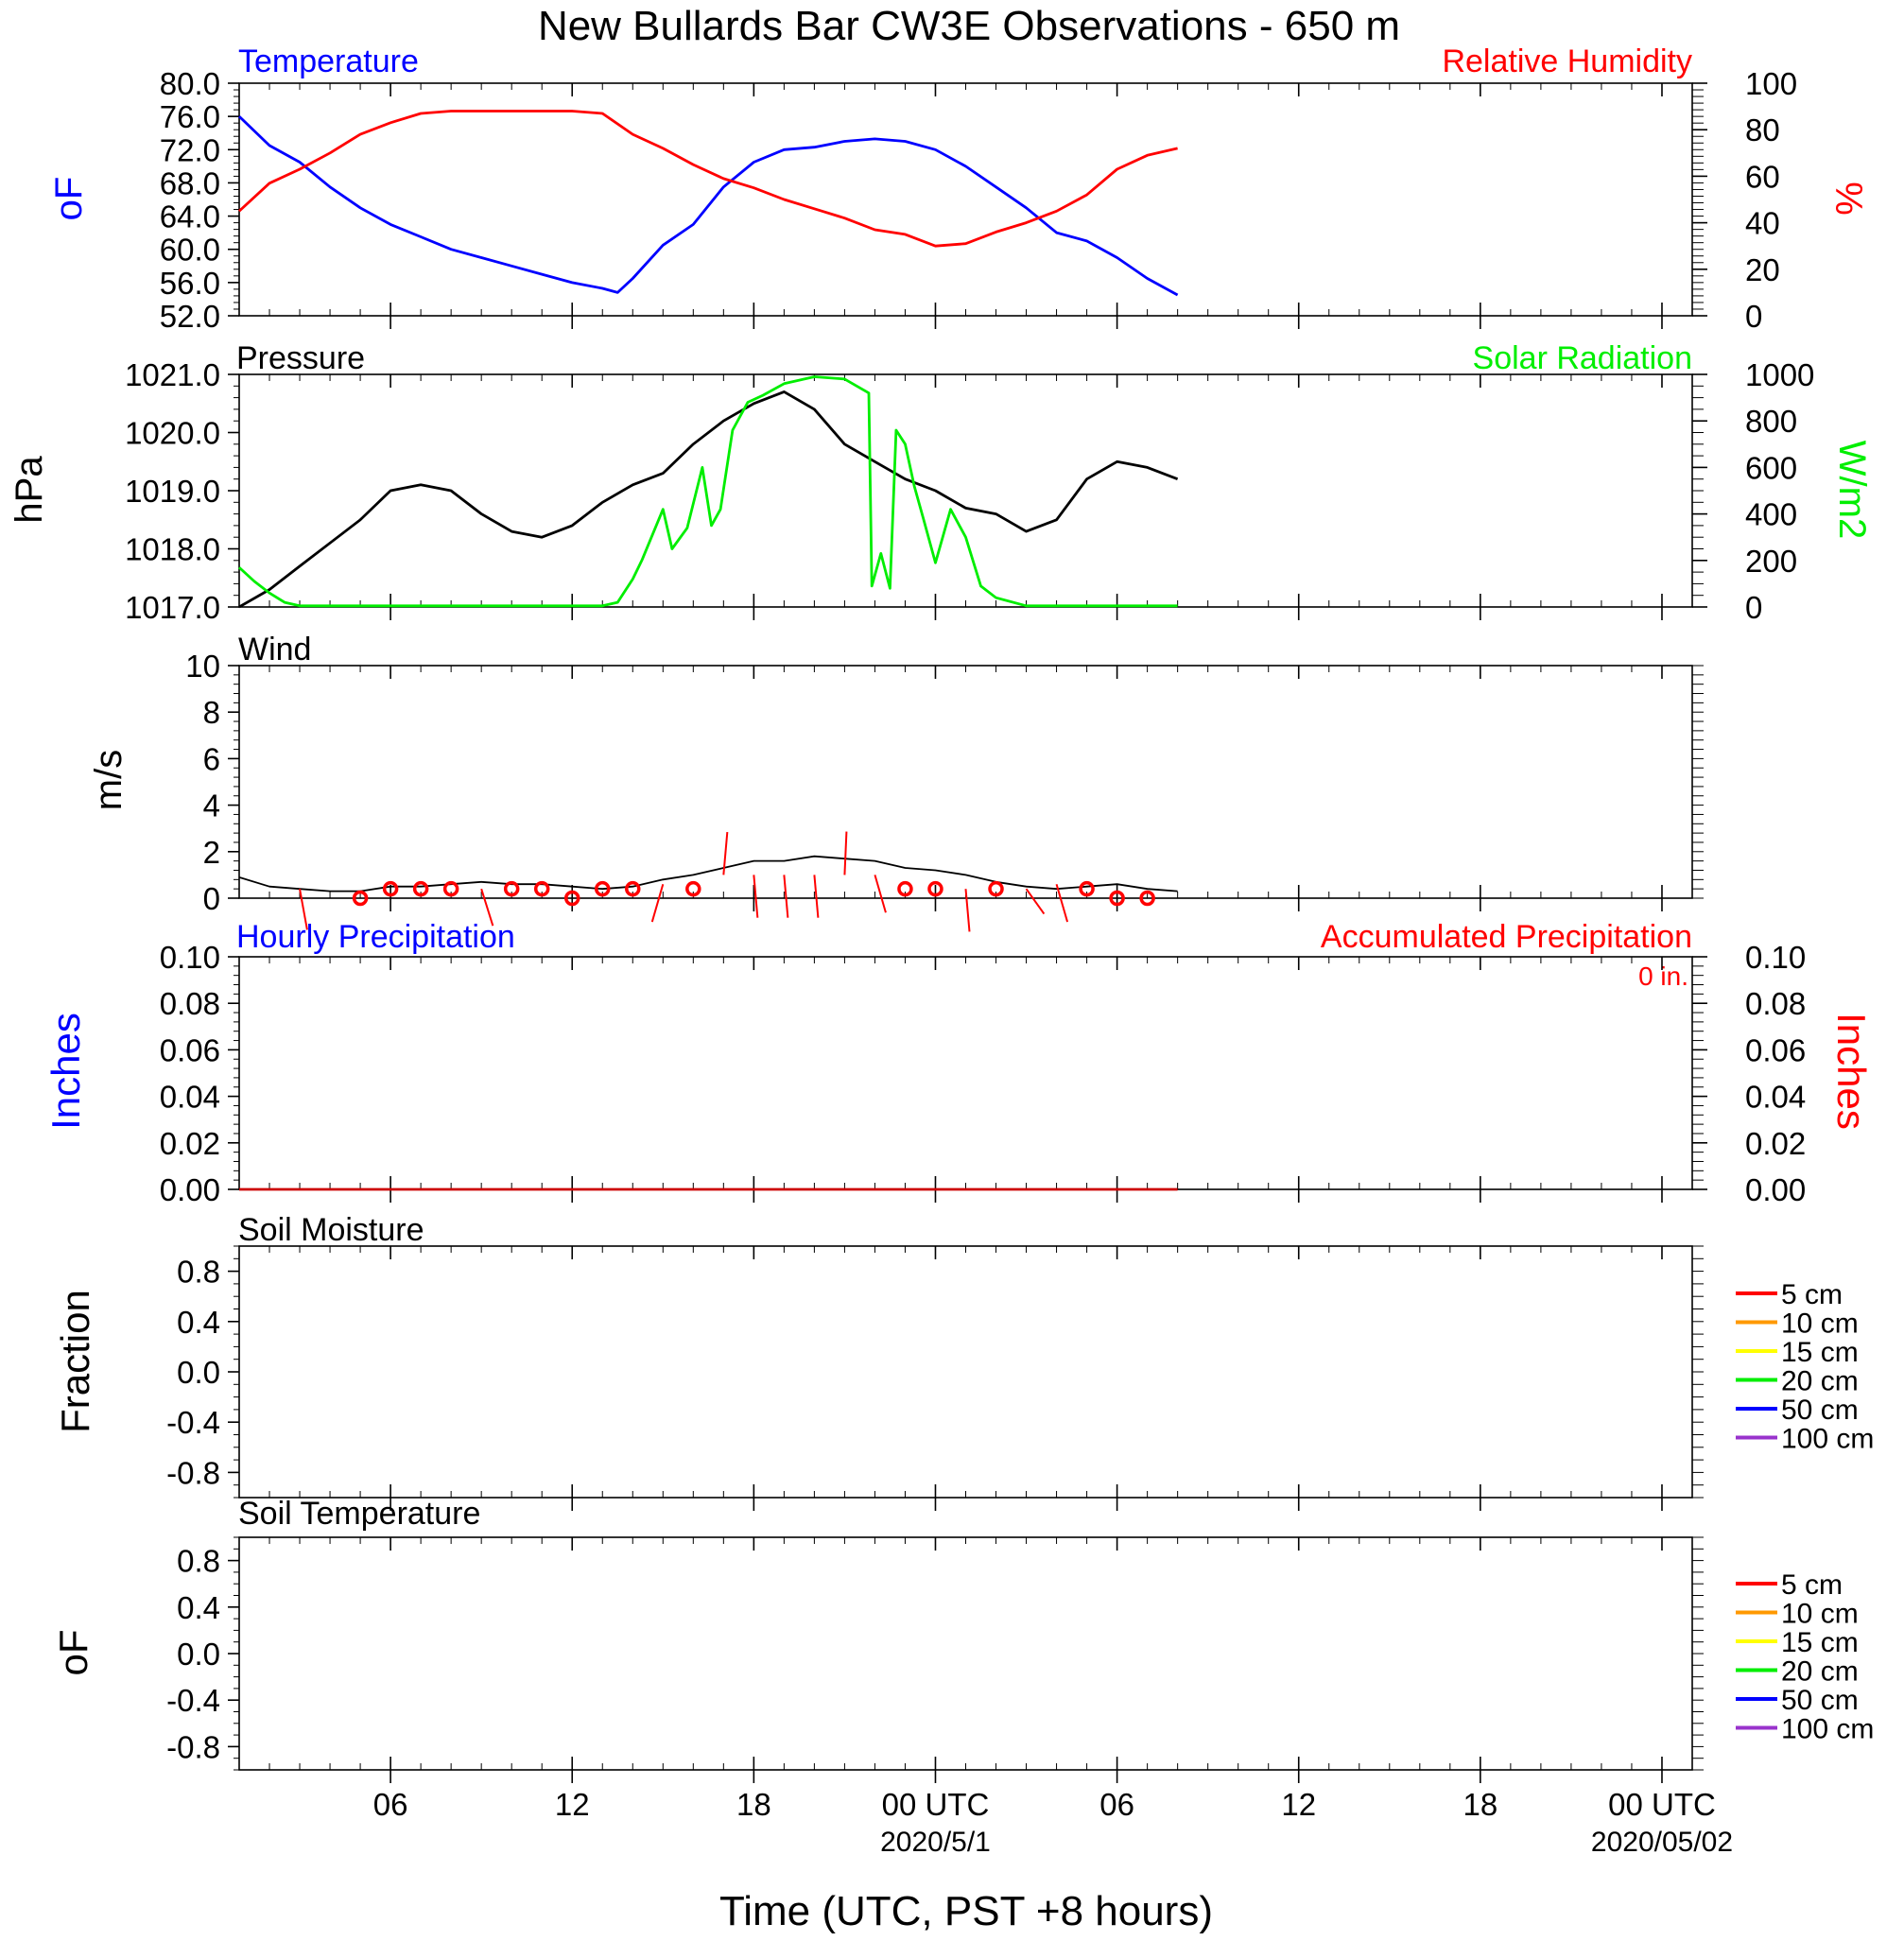 This screenshot has width=1904, height=1941. I want to click on soil-moisture-title: Soil Moisture, so click(331, 1230).